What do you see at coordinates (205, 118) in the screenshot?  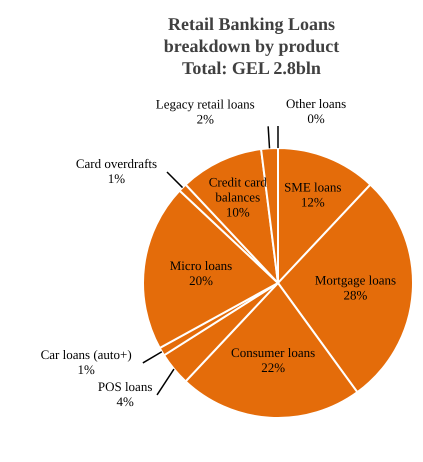 I see `data-label: 2%` at bounding box center [205, 118].